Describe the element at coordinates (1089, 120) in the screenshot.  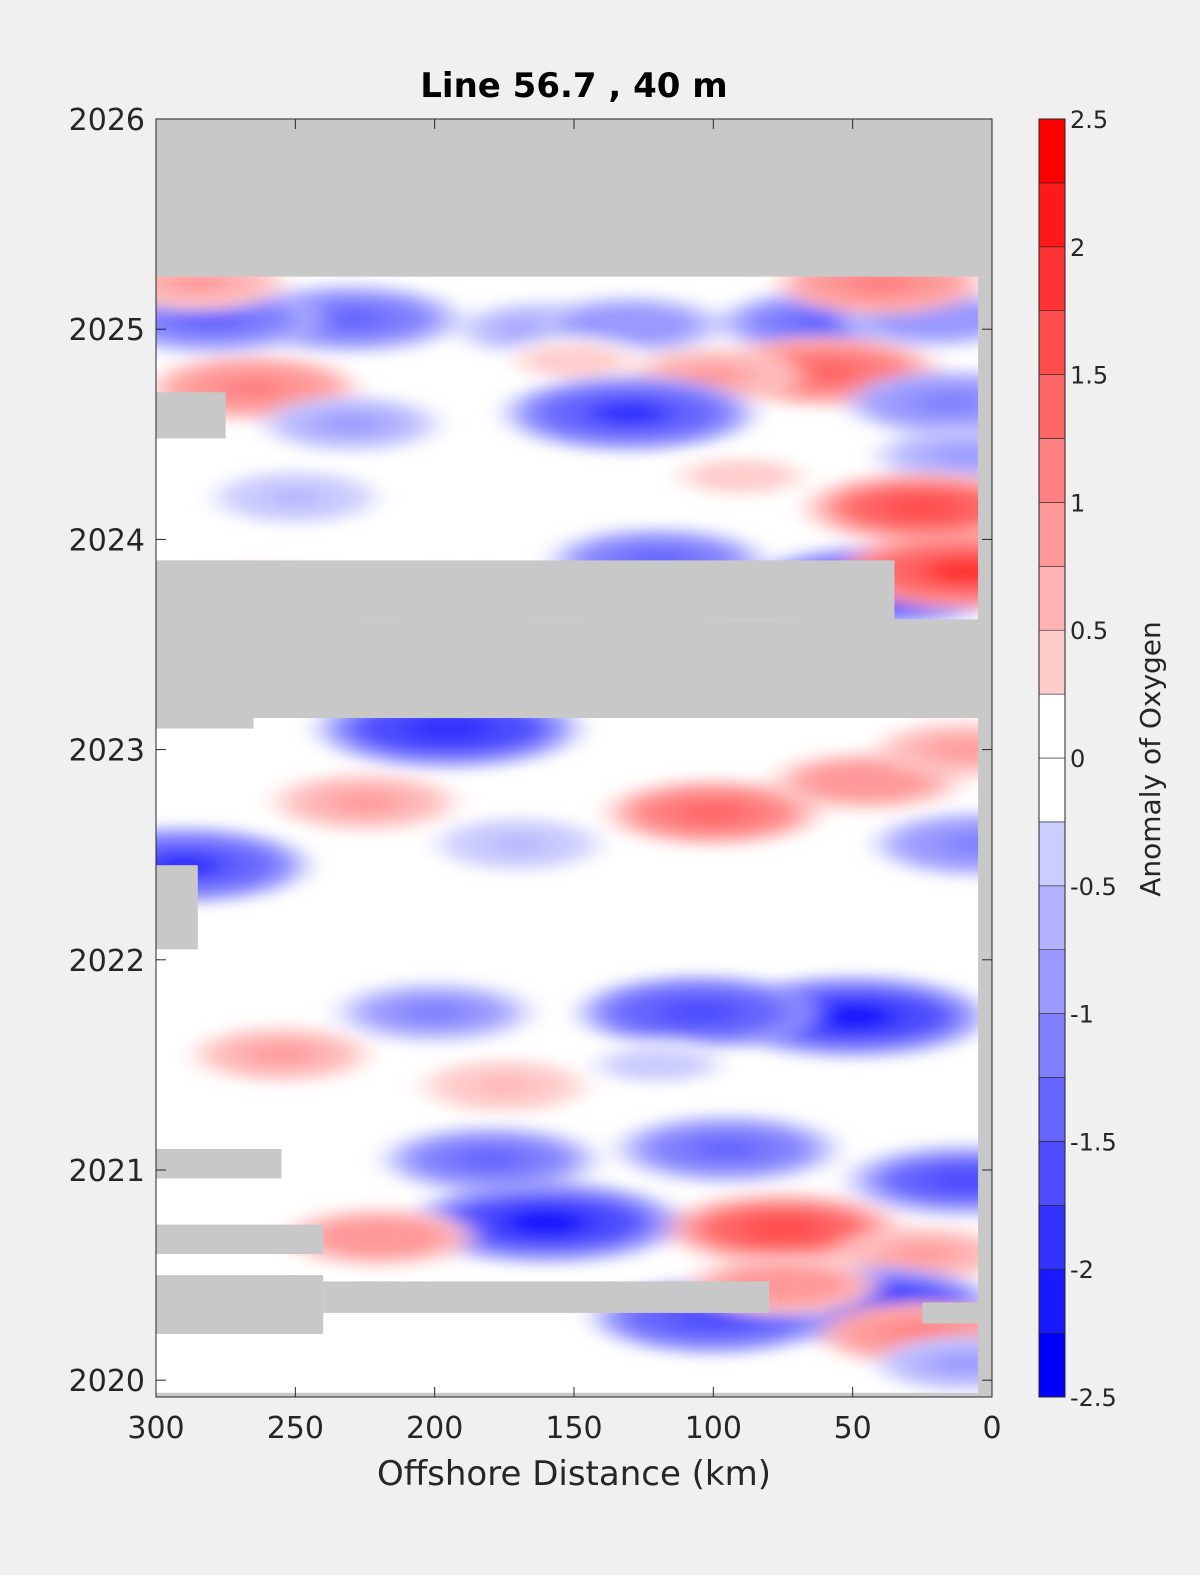
I see `colorbar-tick-label: 2.5` at that location.